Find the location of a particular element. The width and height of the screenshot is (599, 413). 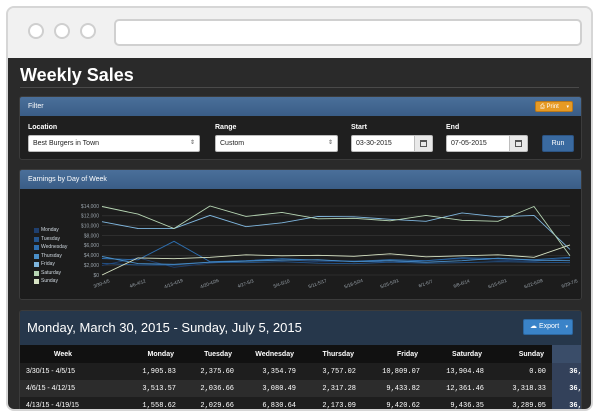

end-calendar-button is located at coordinates (519, 143).